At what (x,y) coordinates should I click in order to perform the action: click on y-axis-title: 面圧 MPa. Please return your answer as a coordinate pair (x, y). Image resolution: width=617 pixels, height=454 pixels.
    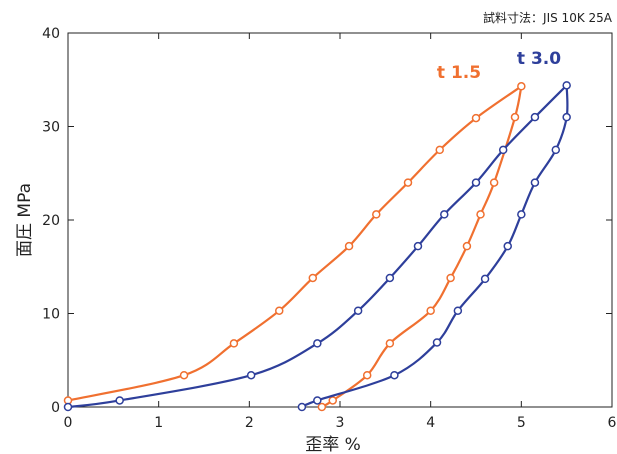
    Looking at the image, I should click on (25, 220).